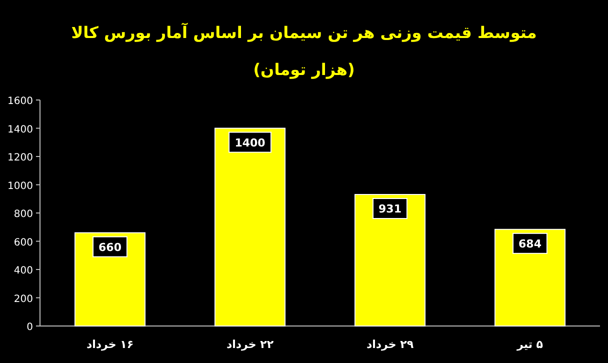 This screenshot has height=363, width=608. What do you see at coordinates (110, 279) in the screenshot?
I see `bar: 660` at bounding box center [110, 279].